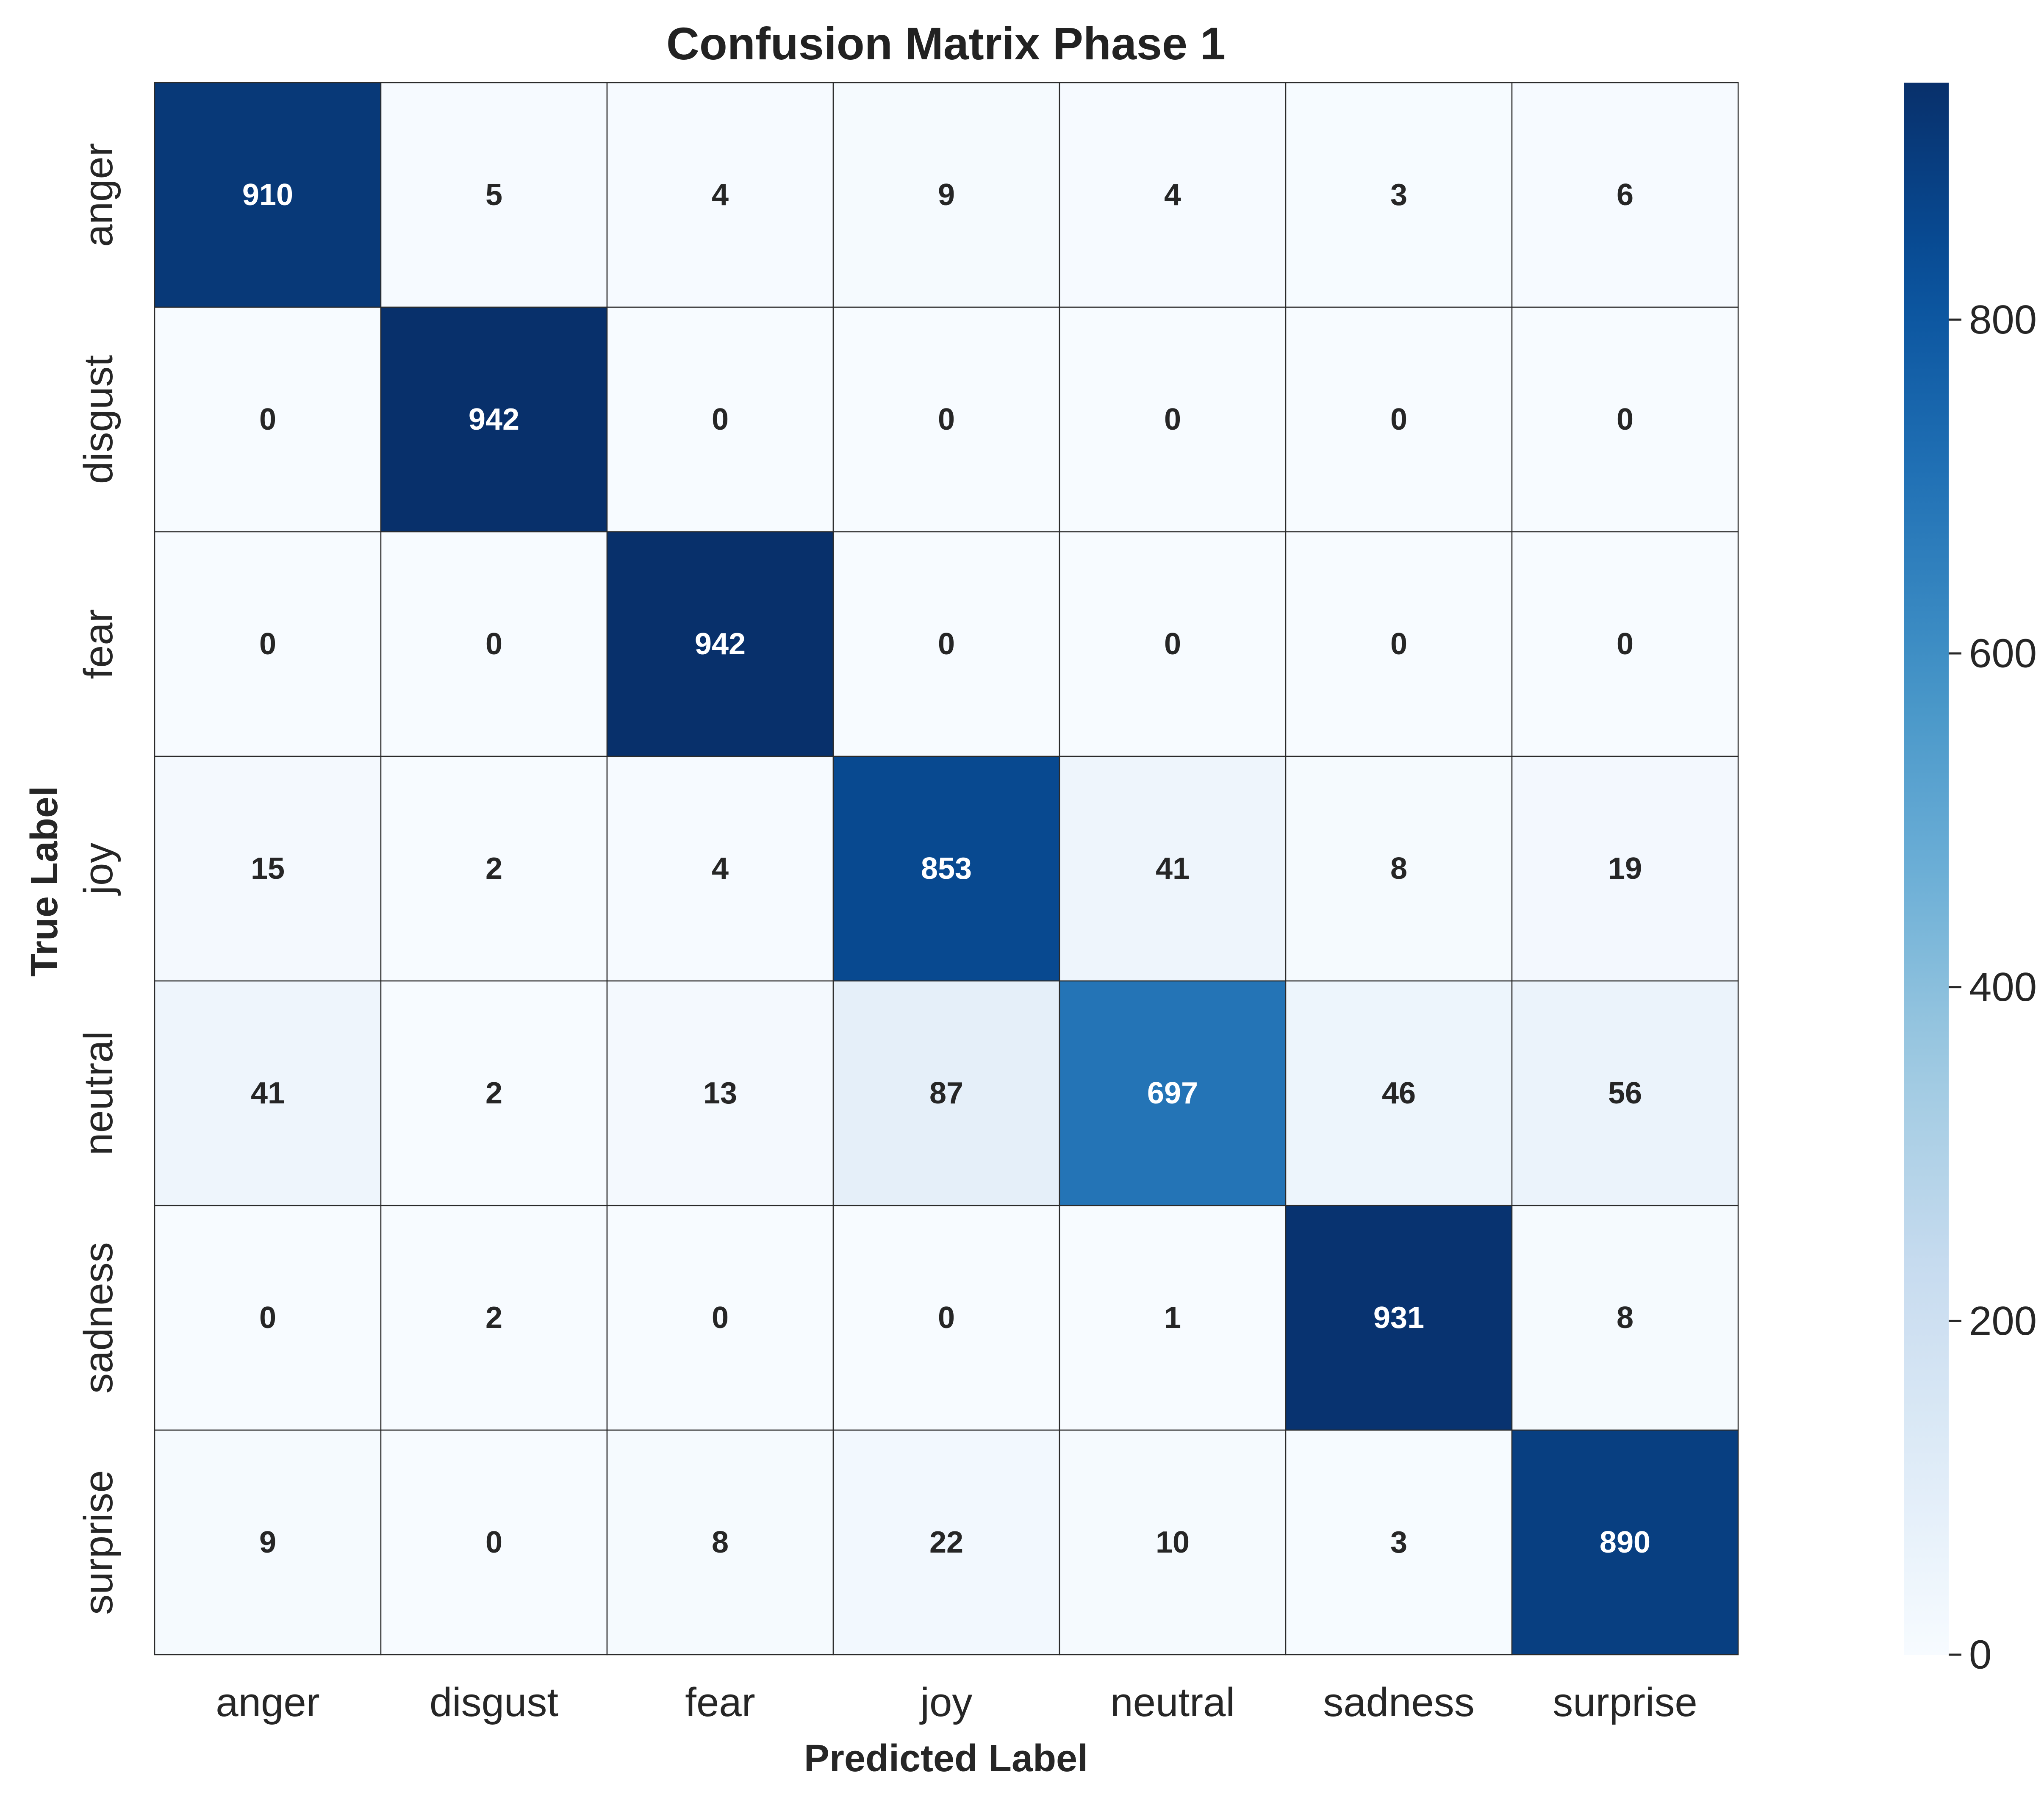 The height and width of the screenshot is (1803, 2044). I want to click on x-axis-label: Predicted Label, so click(946, 1759).